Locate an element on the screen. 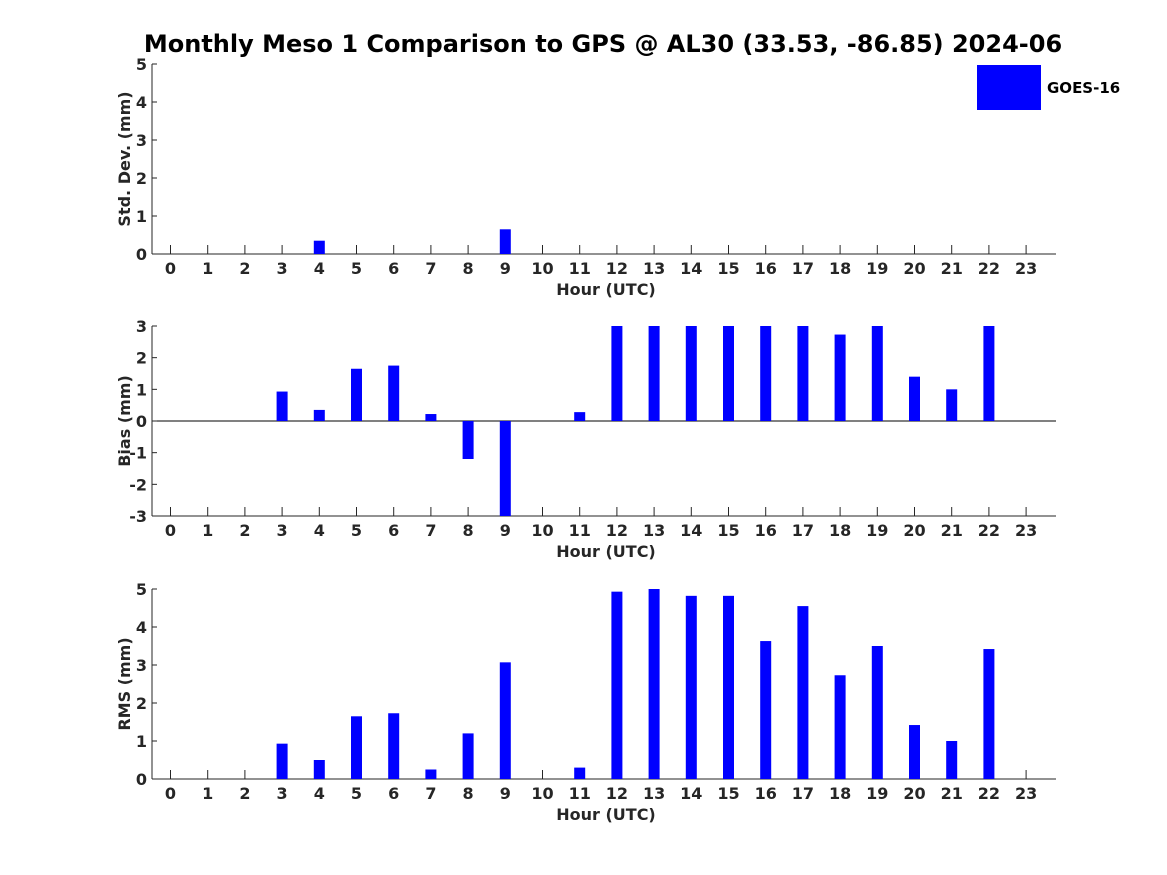 The image size is (1167, 875). x-tick-label: 16 is located at coordinates (766, 268).